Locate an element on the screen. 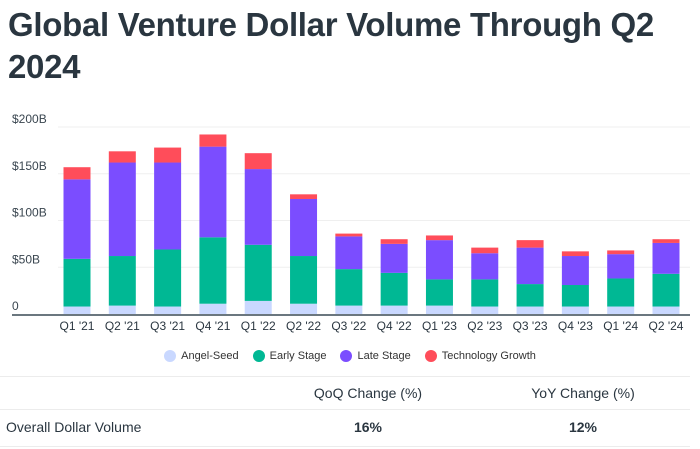 This screenshot has height=449, width=700. legend-item: Angel-Seed is located at coordinates (201, 356).